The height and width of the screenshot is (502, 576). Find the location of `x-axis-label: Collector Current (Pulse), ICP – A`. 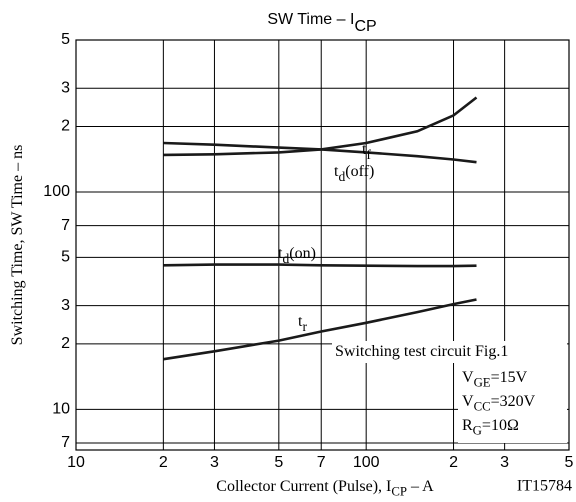

x-axis-label: Collector Current (Pulse), ICP – A is located at coordinates (325, 488).